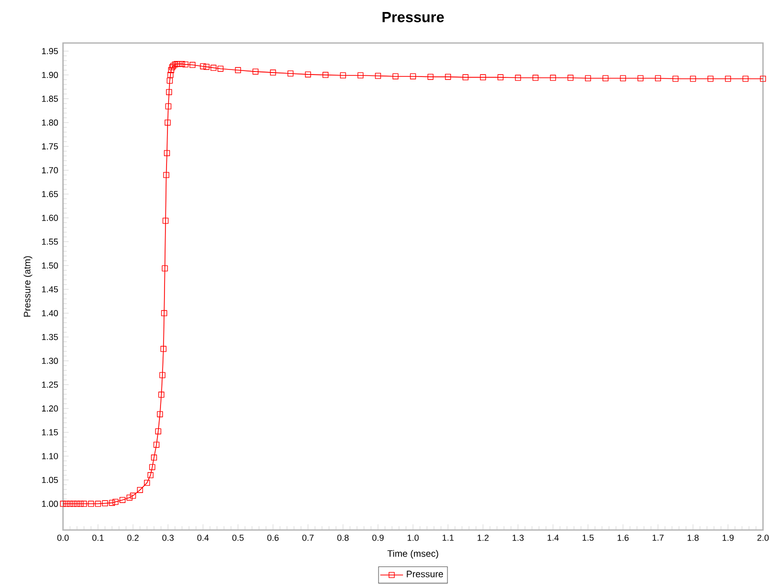 The image size is (769, 585). Describe the element at coordinates (50, 146) in the screenshot. I see `y-tick-label: 1.75` at that location.